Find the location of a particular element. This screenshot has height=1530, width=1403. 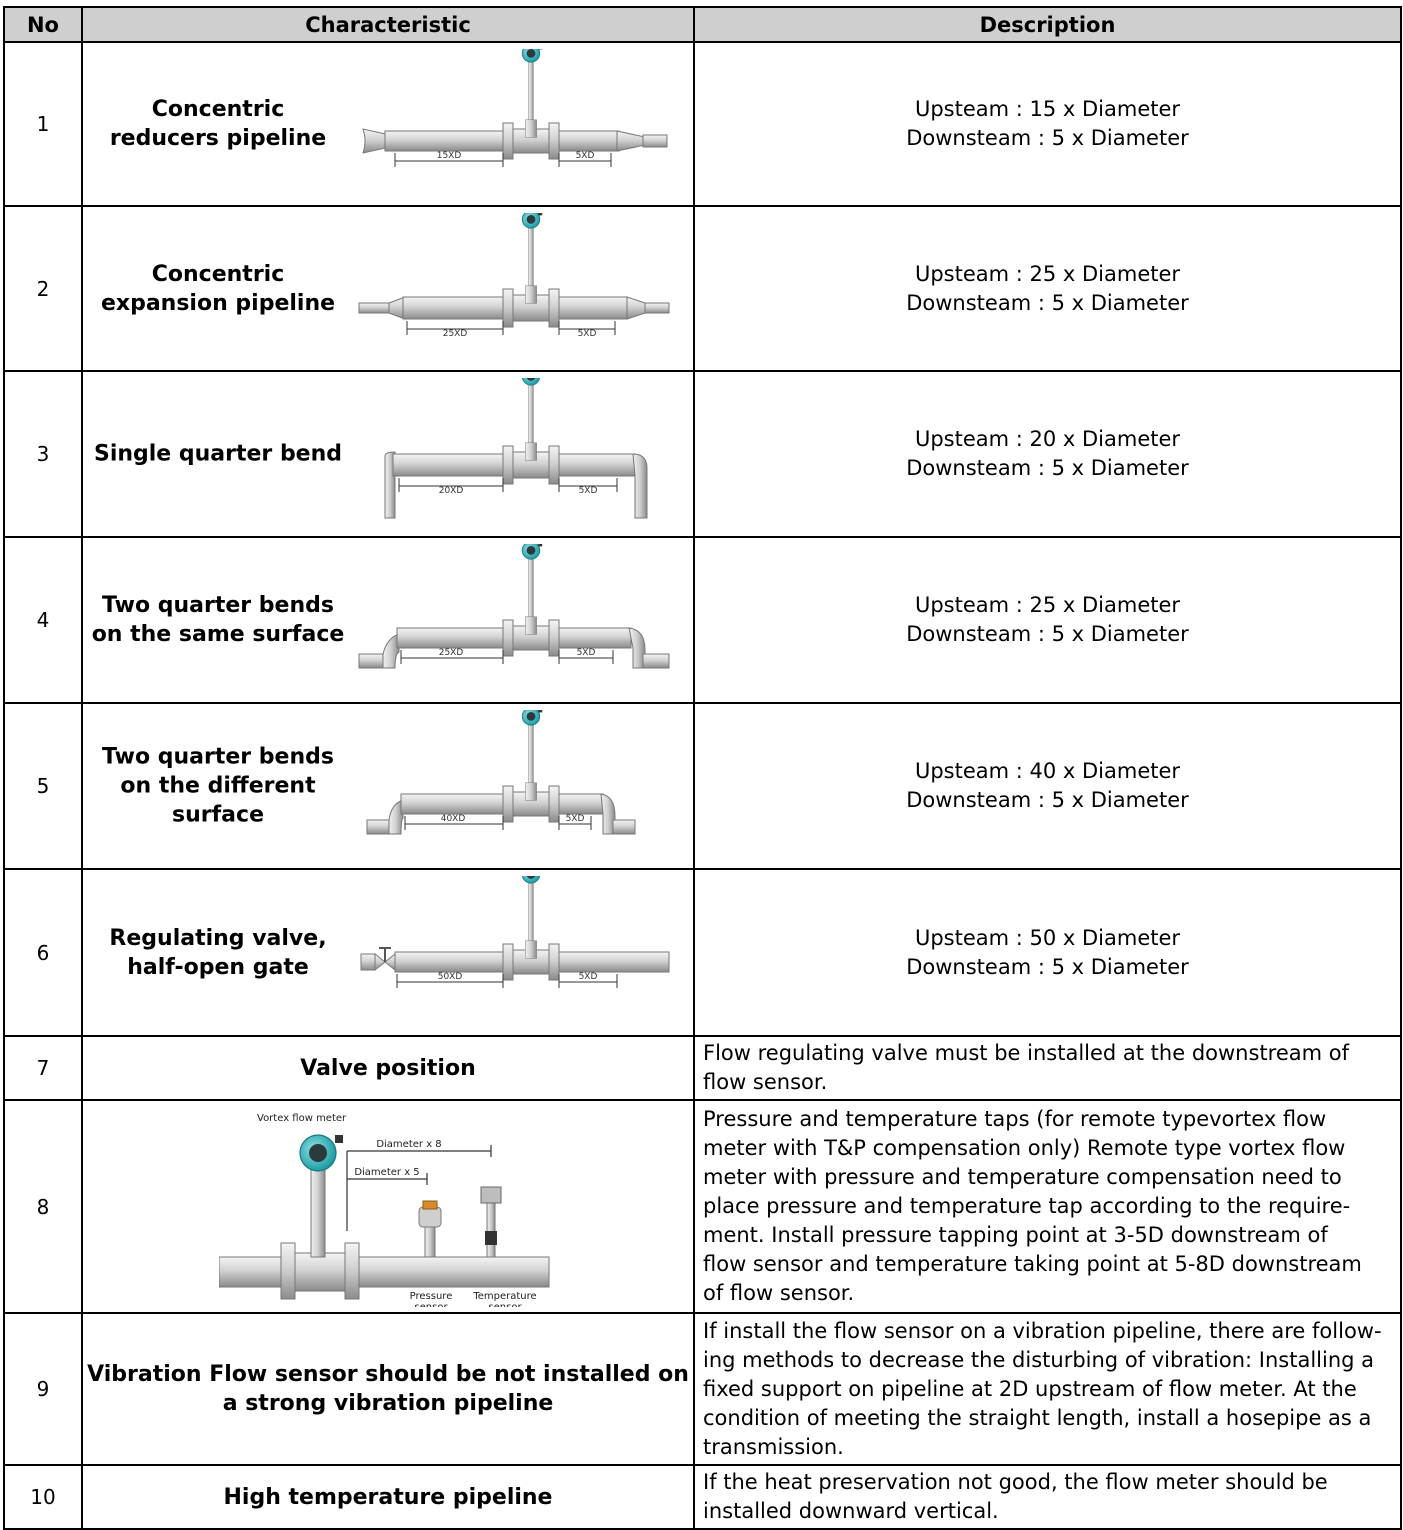

characteristic-cell: Concentric expansion pipeline 25XD is located at coordinates (388, 288).